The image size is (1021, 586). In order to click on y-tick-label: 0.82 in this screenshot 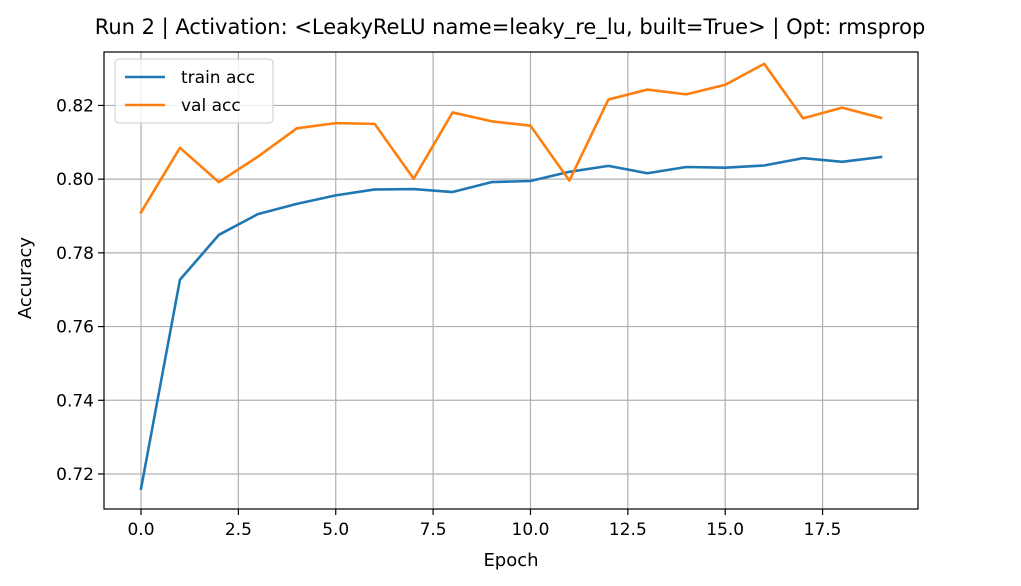, I will do `click(75, 106)`.